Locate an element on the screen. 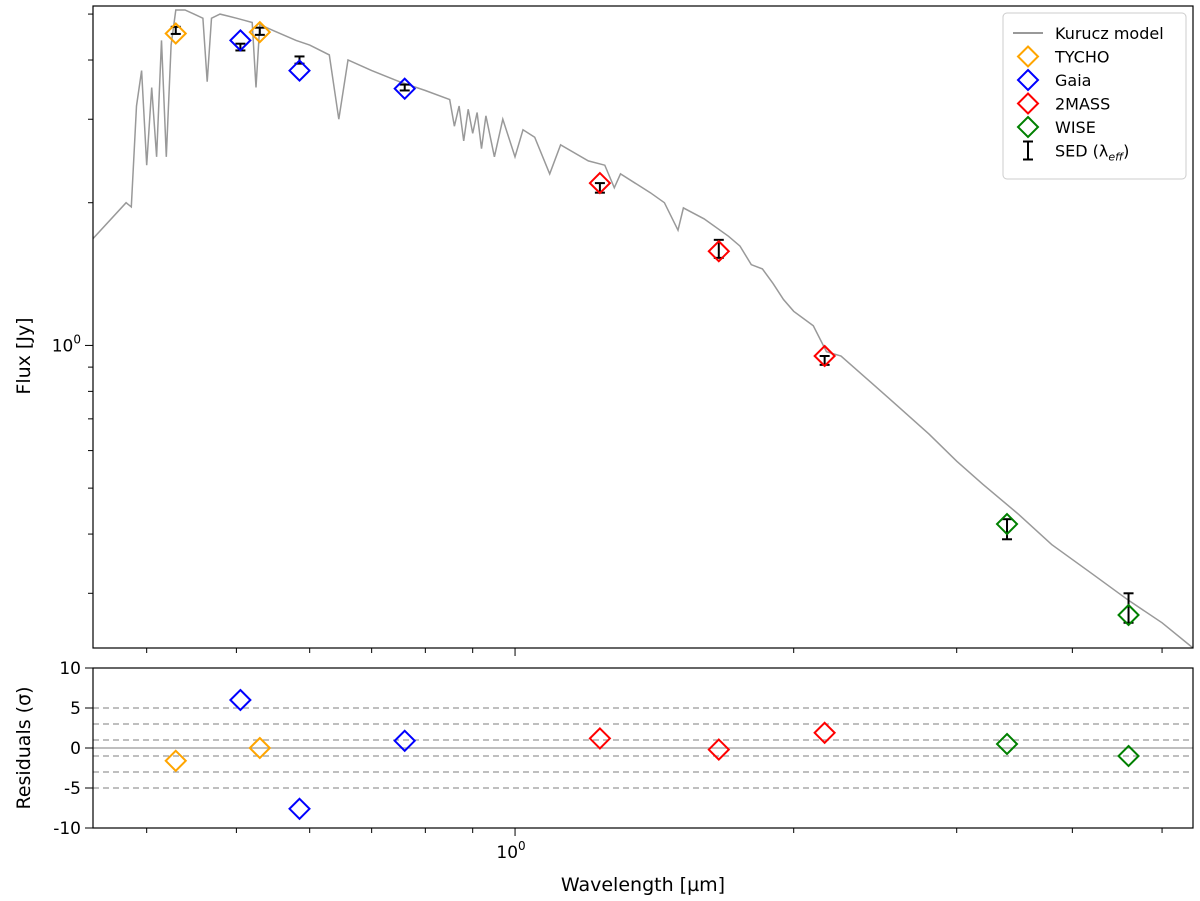 This screenshot has height=901, width=1200. legend-label-2mass: 2MASS is located at coordinates (1082, 104).